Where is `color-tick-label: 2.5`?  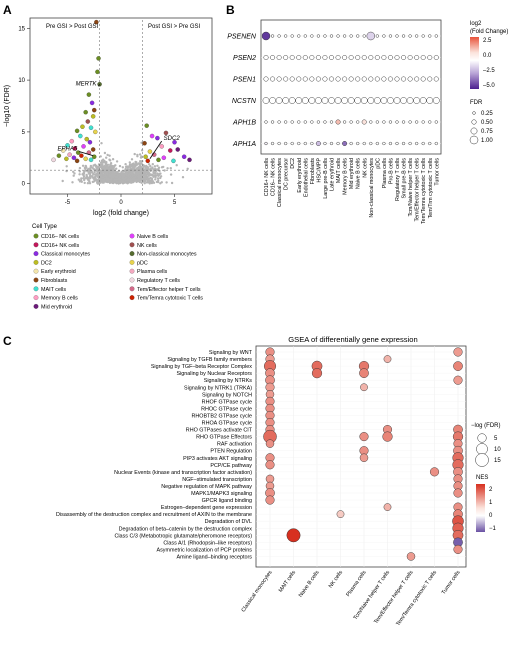 color-tick-label: 2.5 is located at coordinates (487, 41).